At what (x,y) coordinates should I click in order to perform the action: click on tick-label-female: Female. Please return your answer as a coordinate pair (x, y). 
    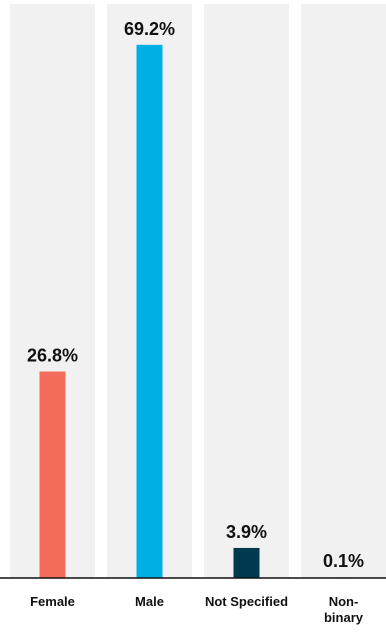
    Looking at the image, I should click on (52, 601).